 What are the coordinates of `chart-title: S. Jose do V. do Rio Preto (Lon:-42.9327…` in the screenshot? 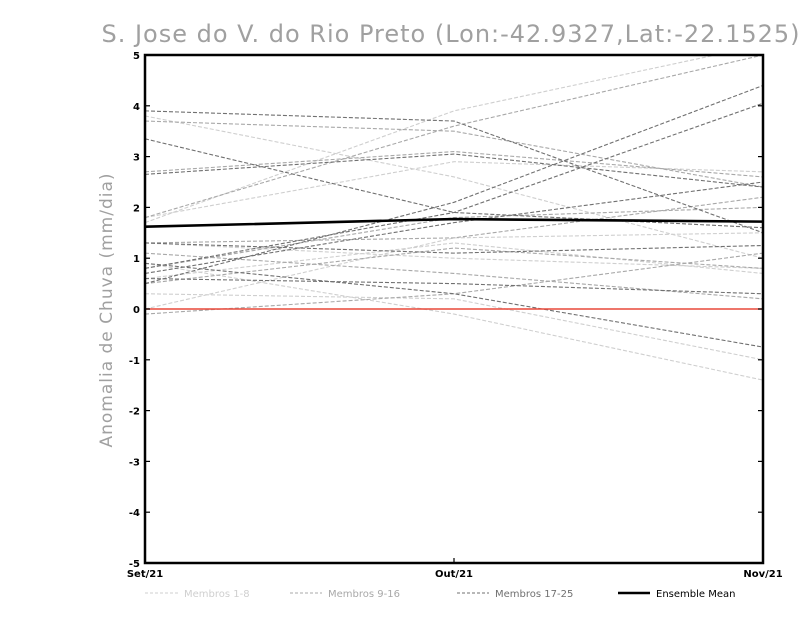 It's located at (450, 34).